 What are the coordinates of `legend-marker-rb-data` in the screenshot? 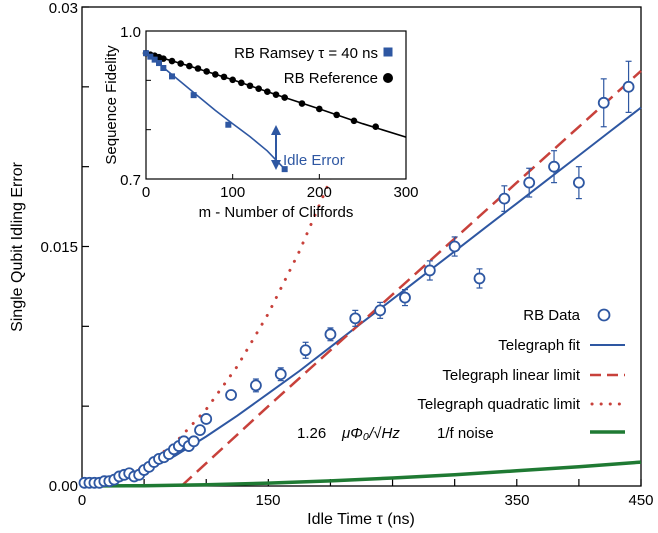 It's located at (604, 315).